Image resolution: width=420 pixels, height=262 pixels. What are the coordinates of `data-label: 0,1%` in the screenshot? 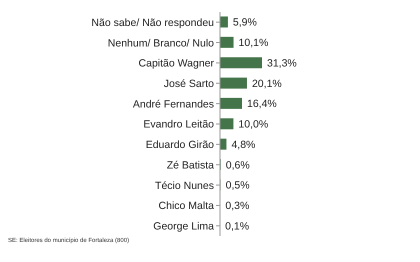 It's located at (237, 226).